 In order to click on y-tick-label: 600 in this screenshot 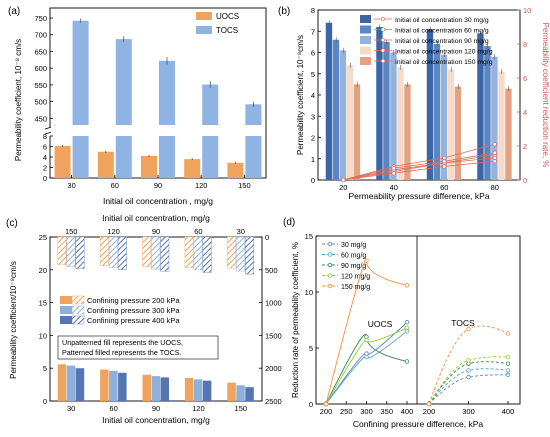, I will do `click(40, 68)`.